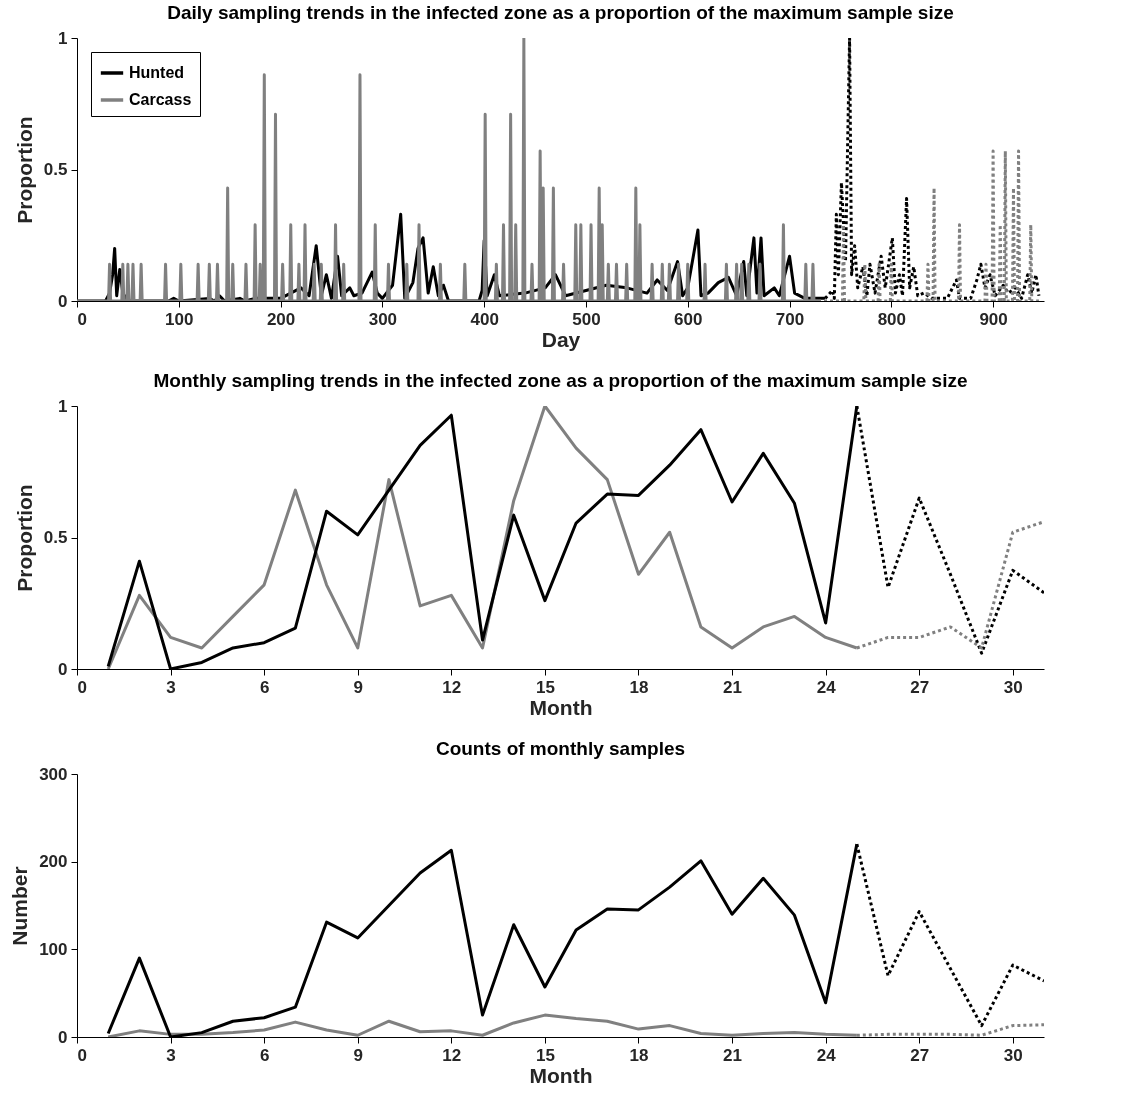  I want to click on chart-title: Monthly sampling trends in the infected zone as a proportion of the maximum sample size, so click(560, 380).